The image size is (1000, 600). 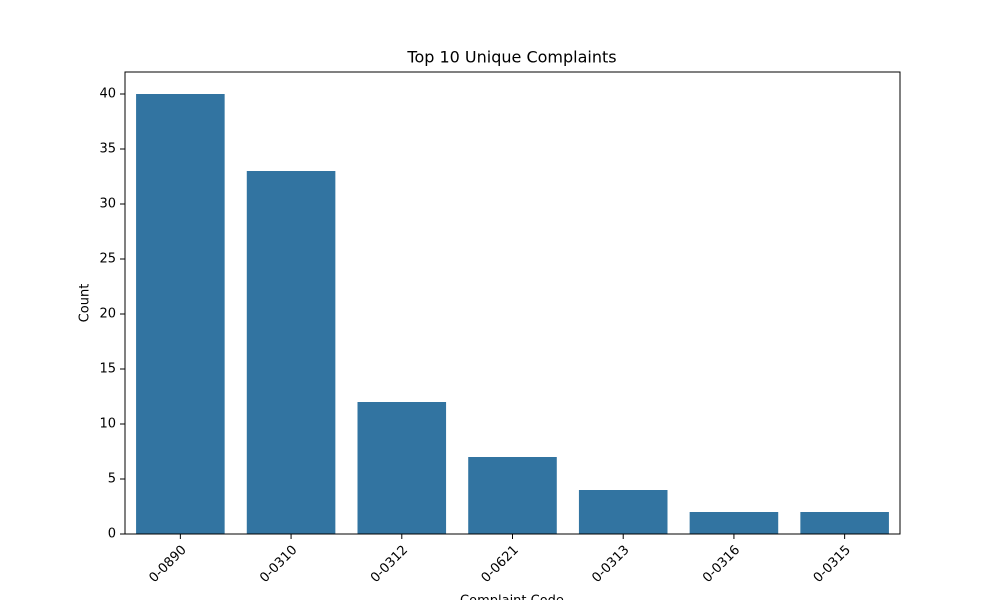 I want to click on y-axis-label: Count, so click(x=85, y=303).